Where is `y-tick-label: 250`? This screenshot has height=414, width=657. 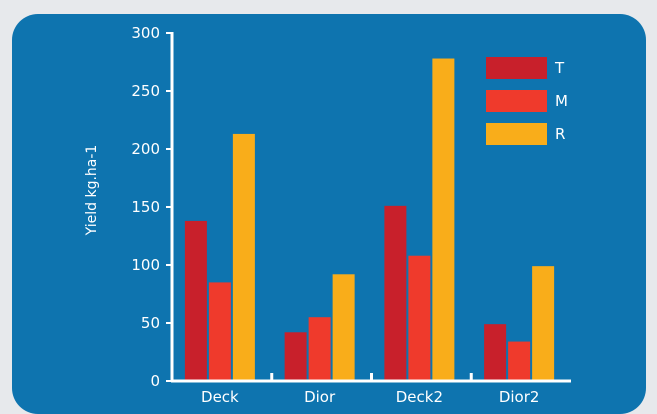
y-tick-label: 250 is located at coordinates (145, 91).